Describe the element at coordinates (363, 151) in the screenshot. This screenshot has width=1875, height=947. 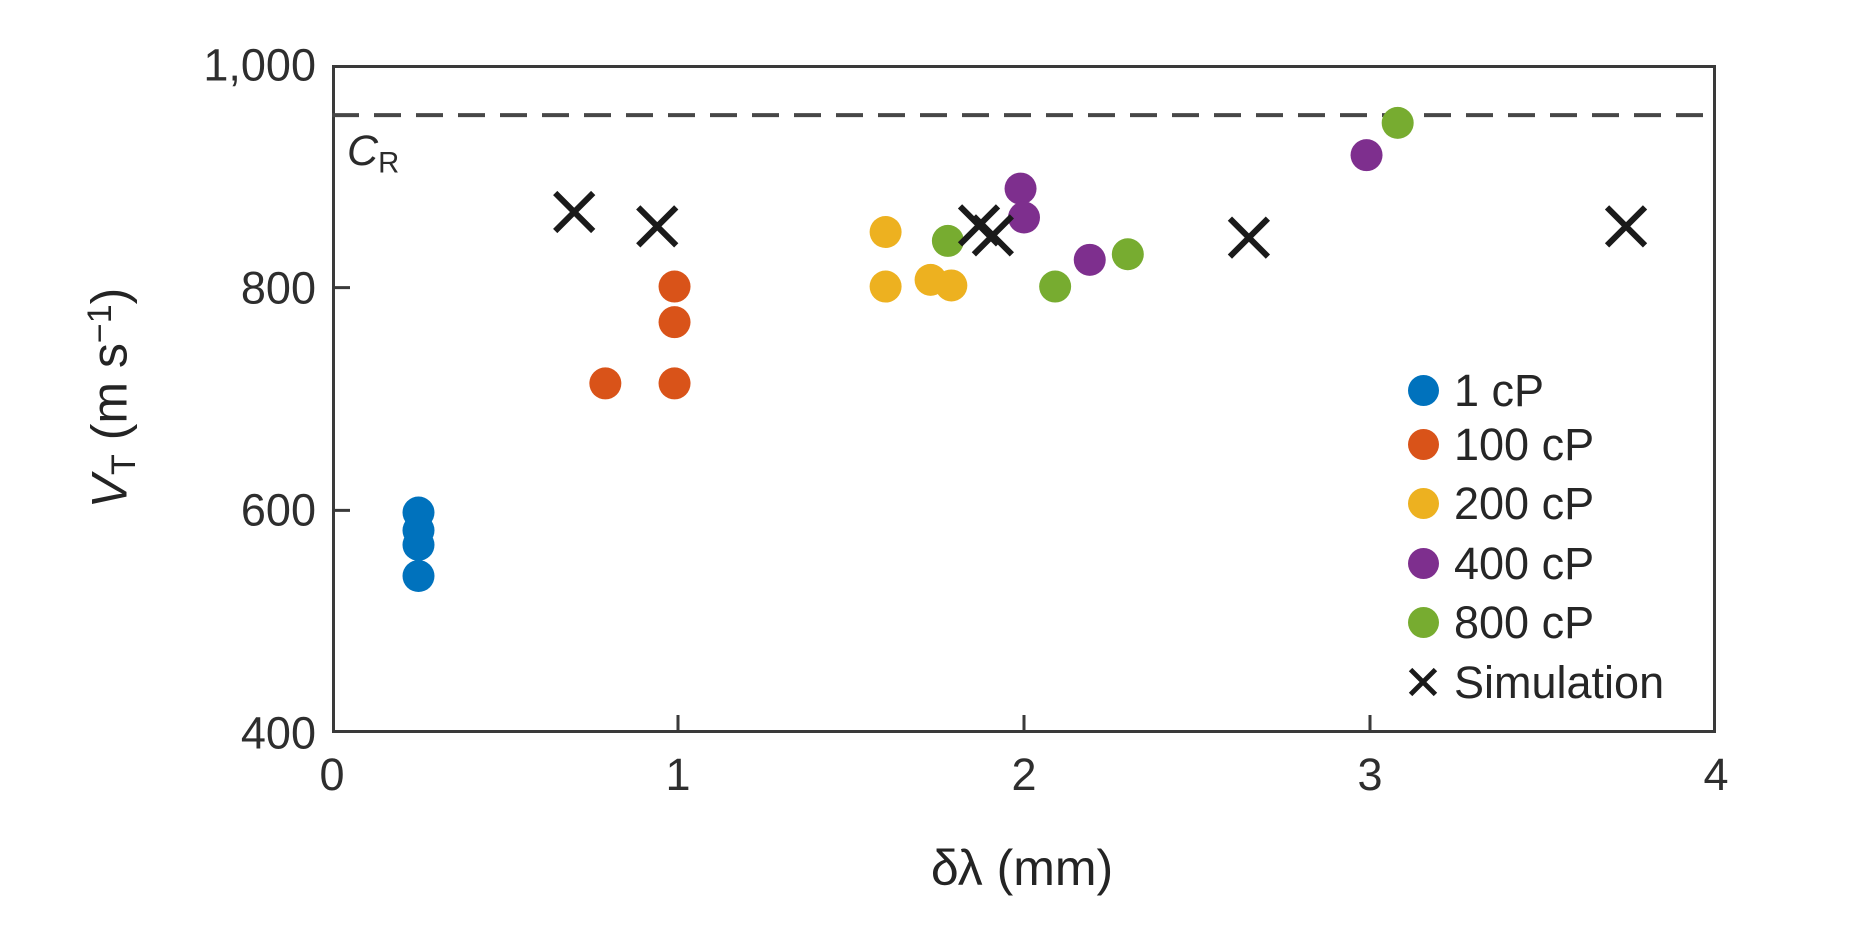
I see `cr-annotation-main: C` at that location.